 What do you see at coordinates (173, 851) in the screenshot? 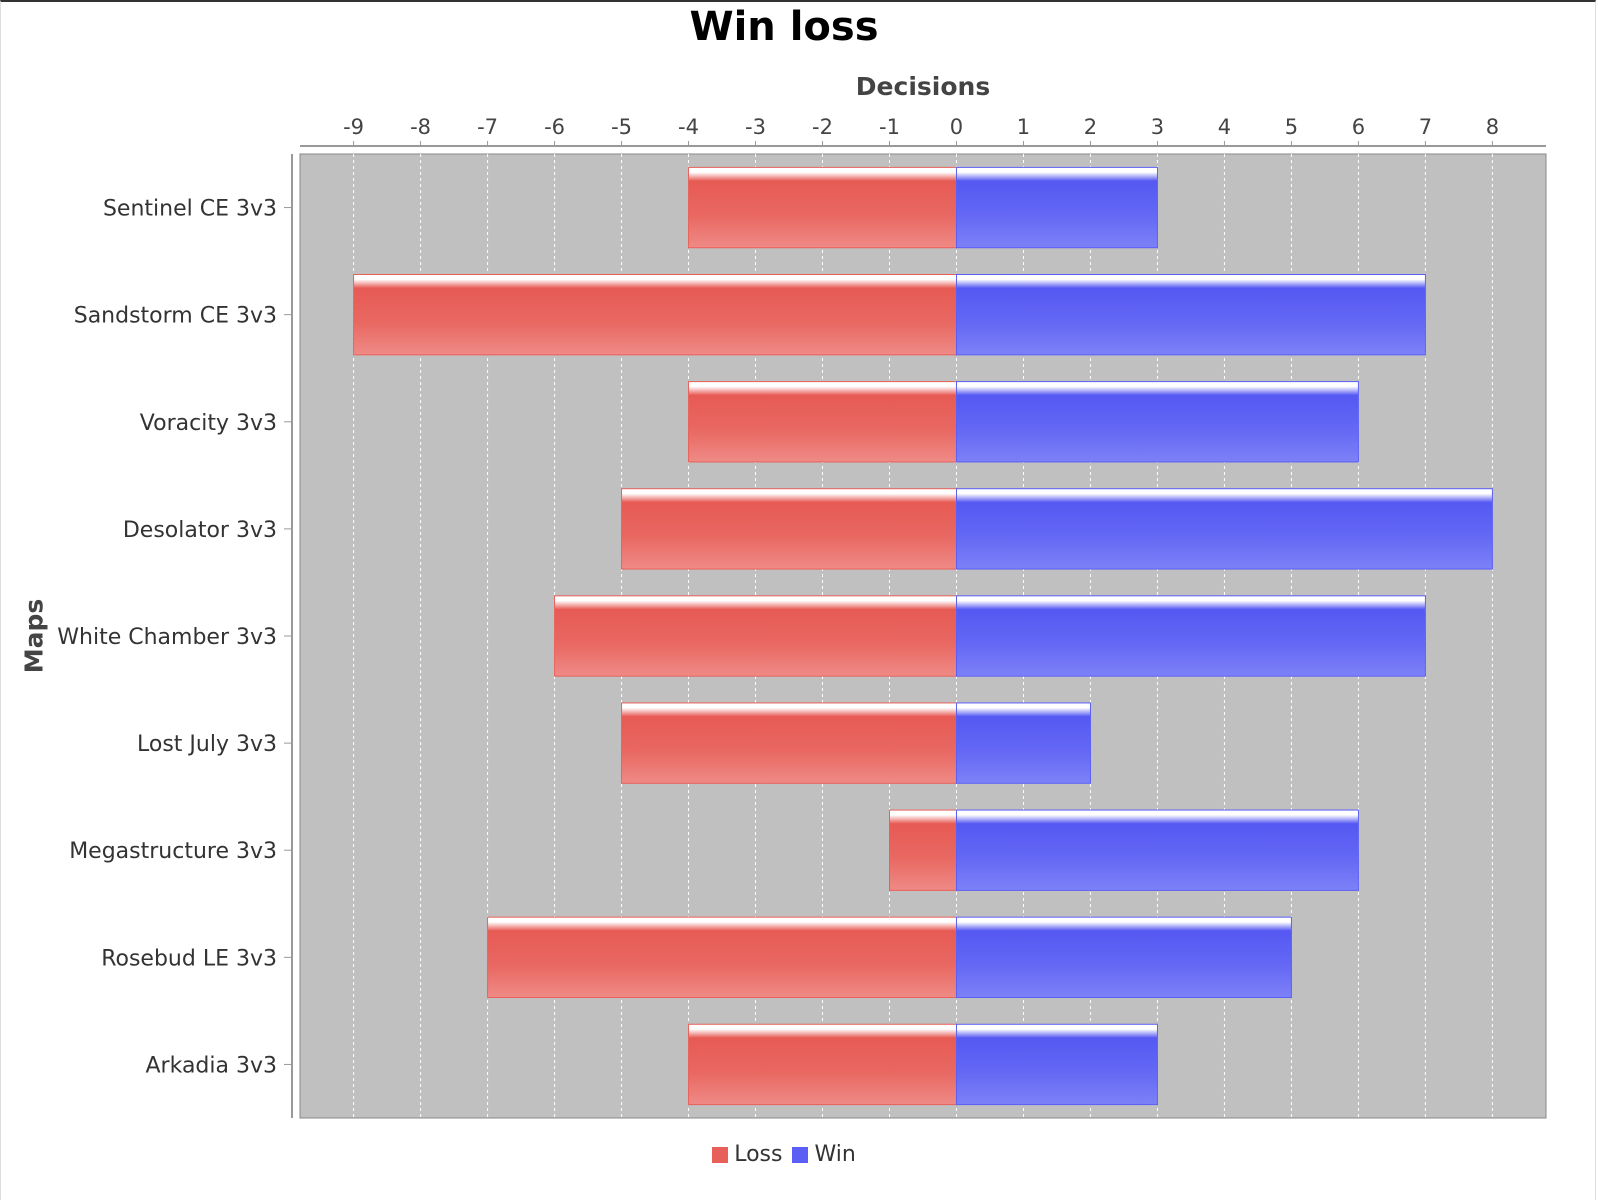
I see `category-label: Megastructure 3v3` at bounding box center [173, 851].